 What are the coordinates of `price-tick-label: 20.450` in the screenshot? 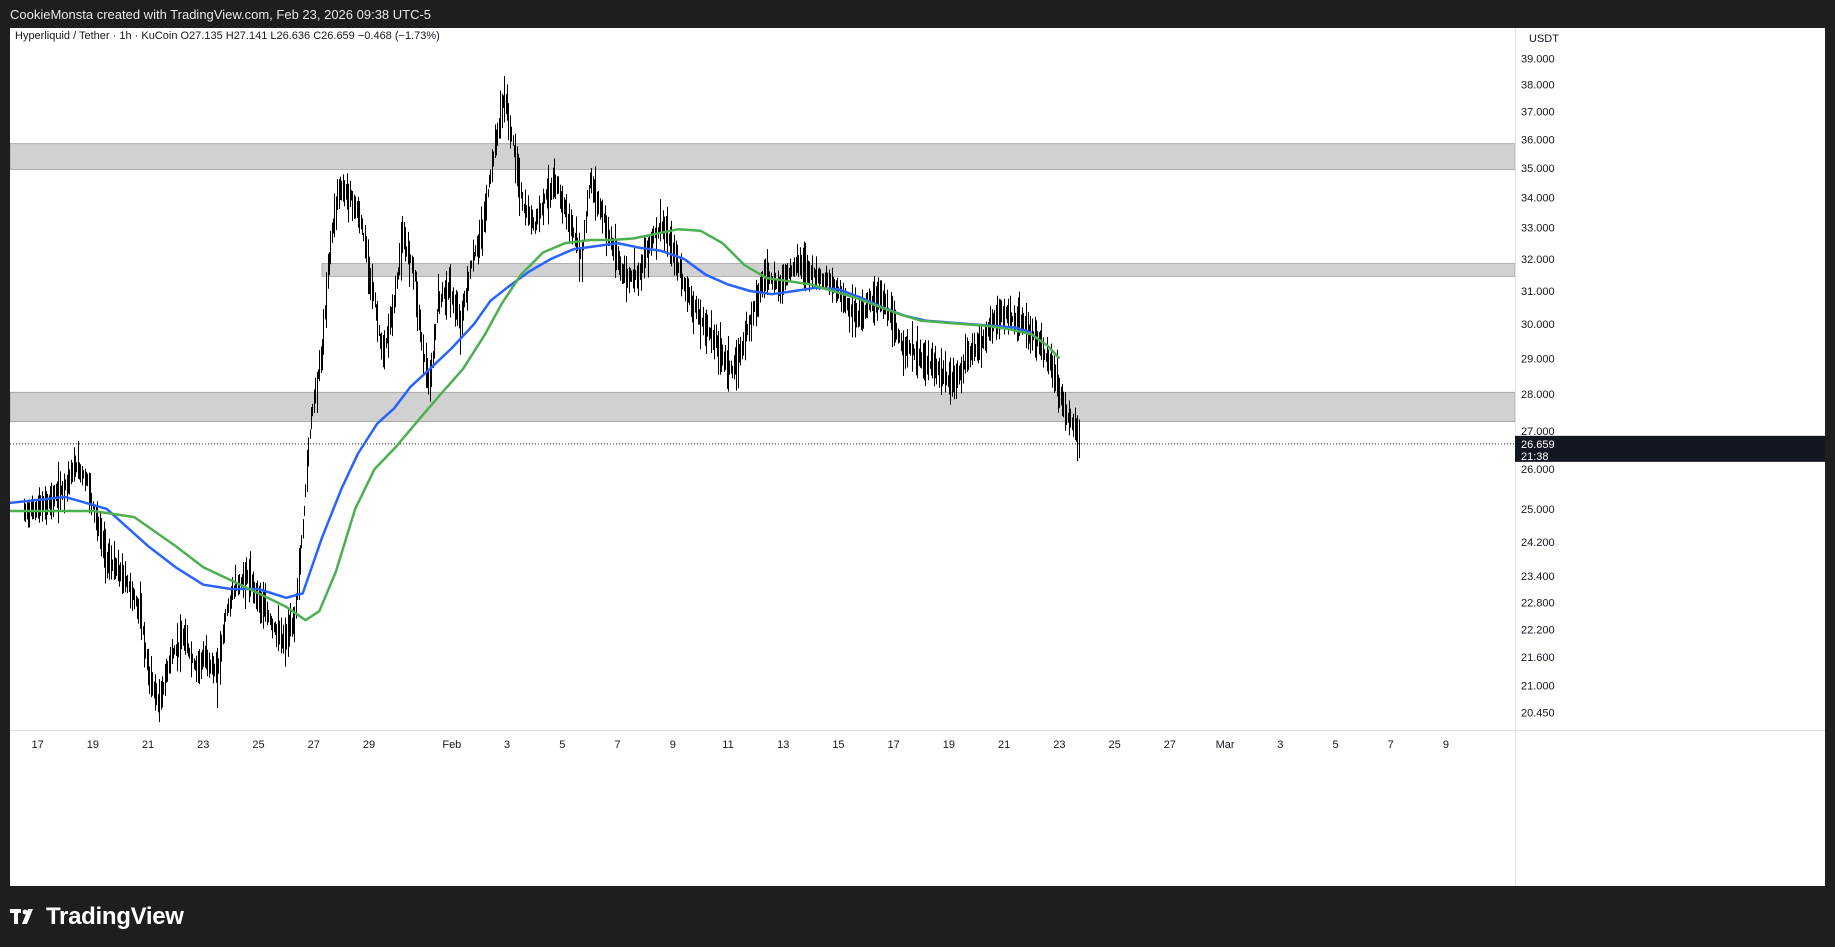 It's located at (1538, 714).